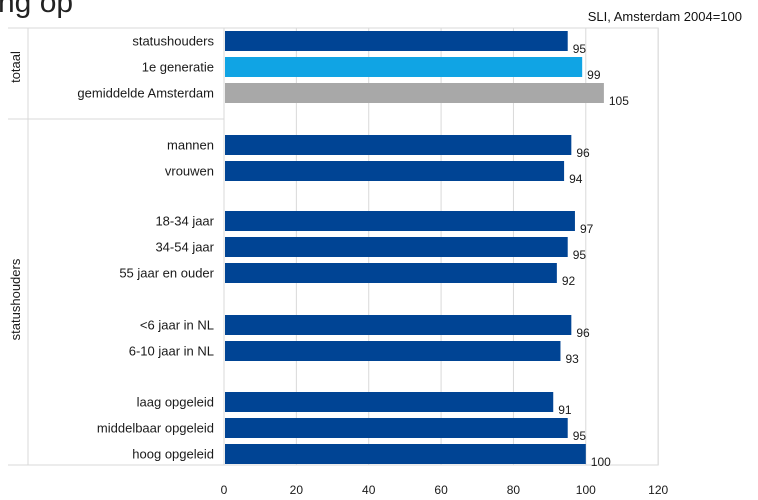  I want to click on group-label: statushouders, so click(15, 299).